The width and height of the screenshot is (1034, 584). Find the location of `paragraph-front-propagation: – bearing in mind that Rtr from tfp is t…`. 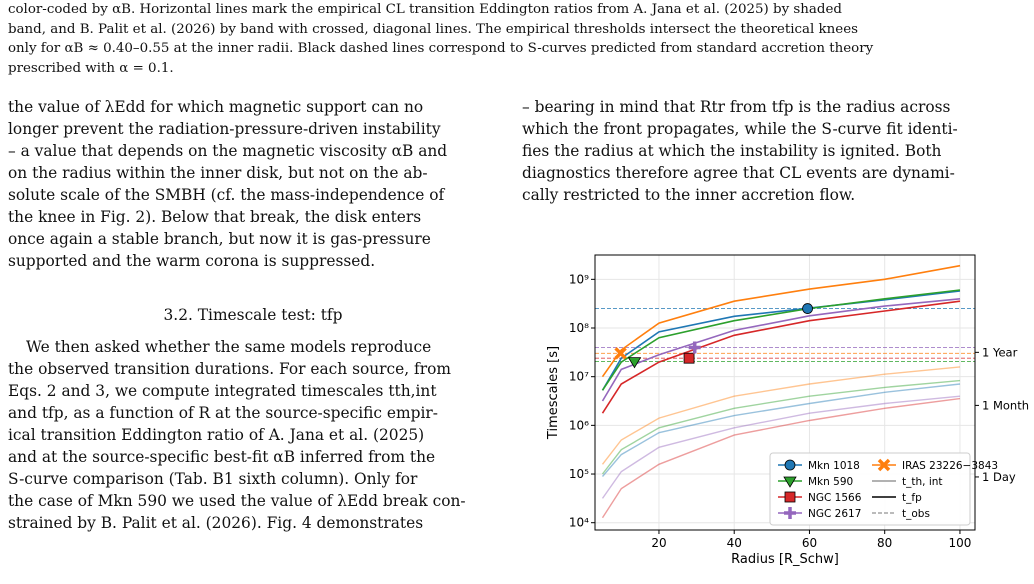

paragraph-front-propagation: – bearing in mind that Rtr from tfp is t… is located at coordinates (774, 151).